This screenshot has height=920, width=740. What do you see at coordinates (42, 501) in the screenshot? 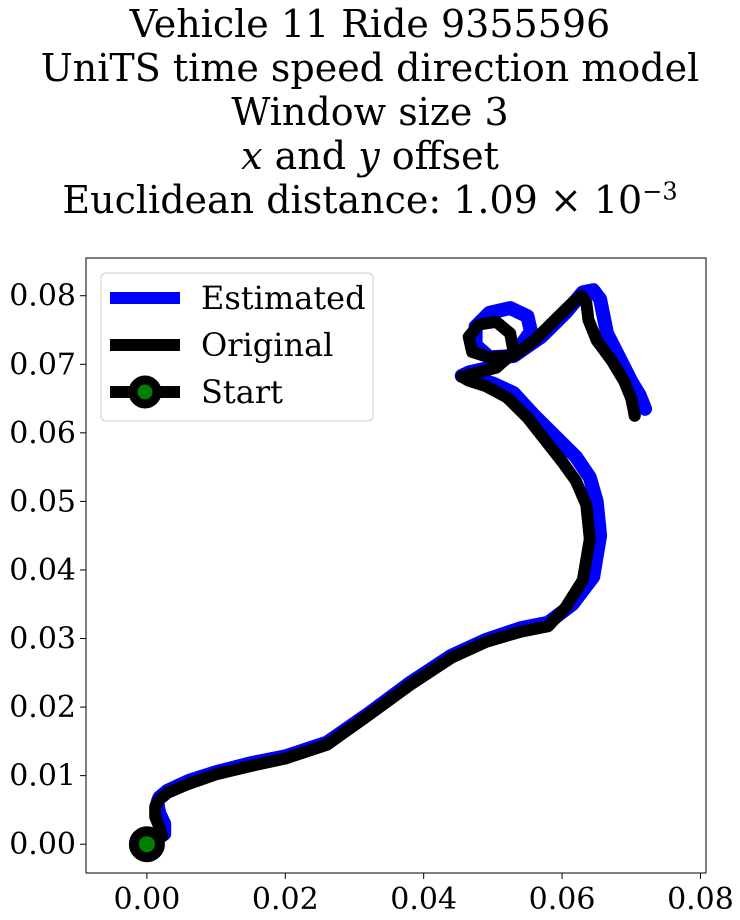
I see `y-tick-label: 0.05` at bounding box center [42, 501].